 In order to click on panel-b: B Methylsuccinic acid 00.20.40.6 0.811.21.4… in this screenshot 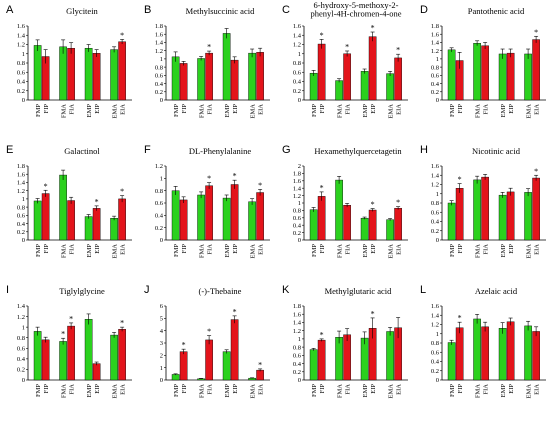, I will do `click(207, 61)`.